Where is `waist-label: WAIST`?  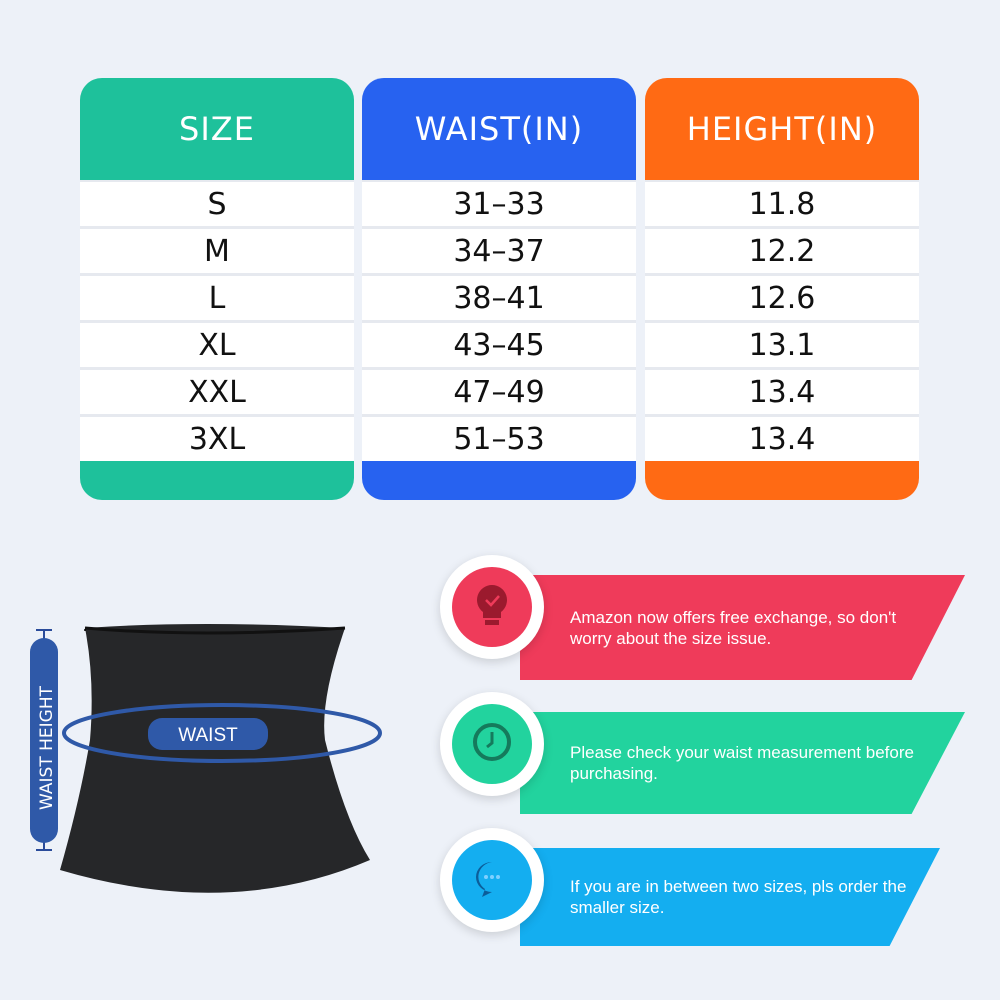 waist-label: WAIST is located at coordinates (208, 735).